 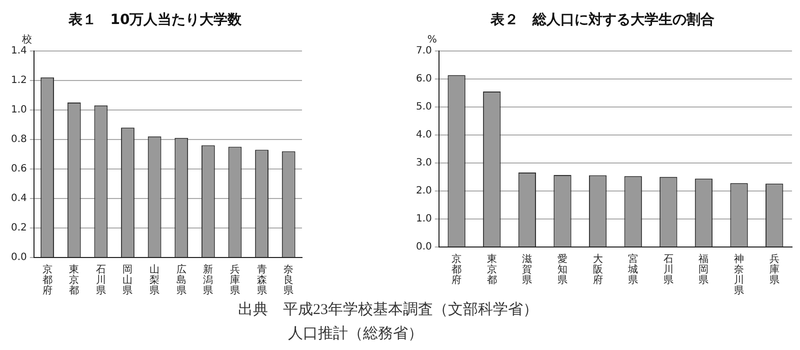 What do you see at coordinates (18, 198) in the screenshot?
I see `y-tick-label: 0.4` at bounding box center [18, 198].